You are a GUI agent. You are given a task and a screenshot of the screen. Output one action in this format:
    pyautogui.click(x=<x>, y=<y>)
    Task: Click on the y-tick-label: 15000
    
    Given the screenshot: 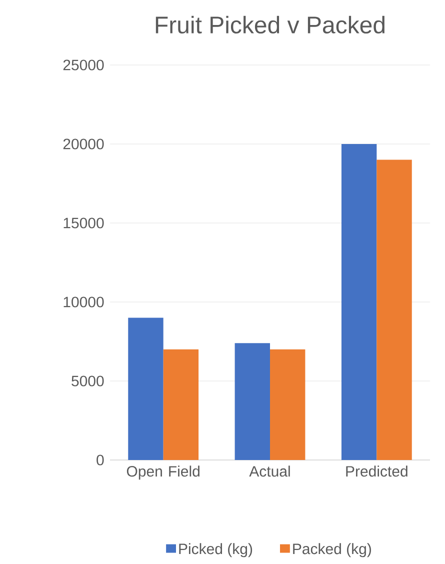 What is the action you would take?
    pyautogui.click(x=84, y=223)
    